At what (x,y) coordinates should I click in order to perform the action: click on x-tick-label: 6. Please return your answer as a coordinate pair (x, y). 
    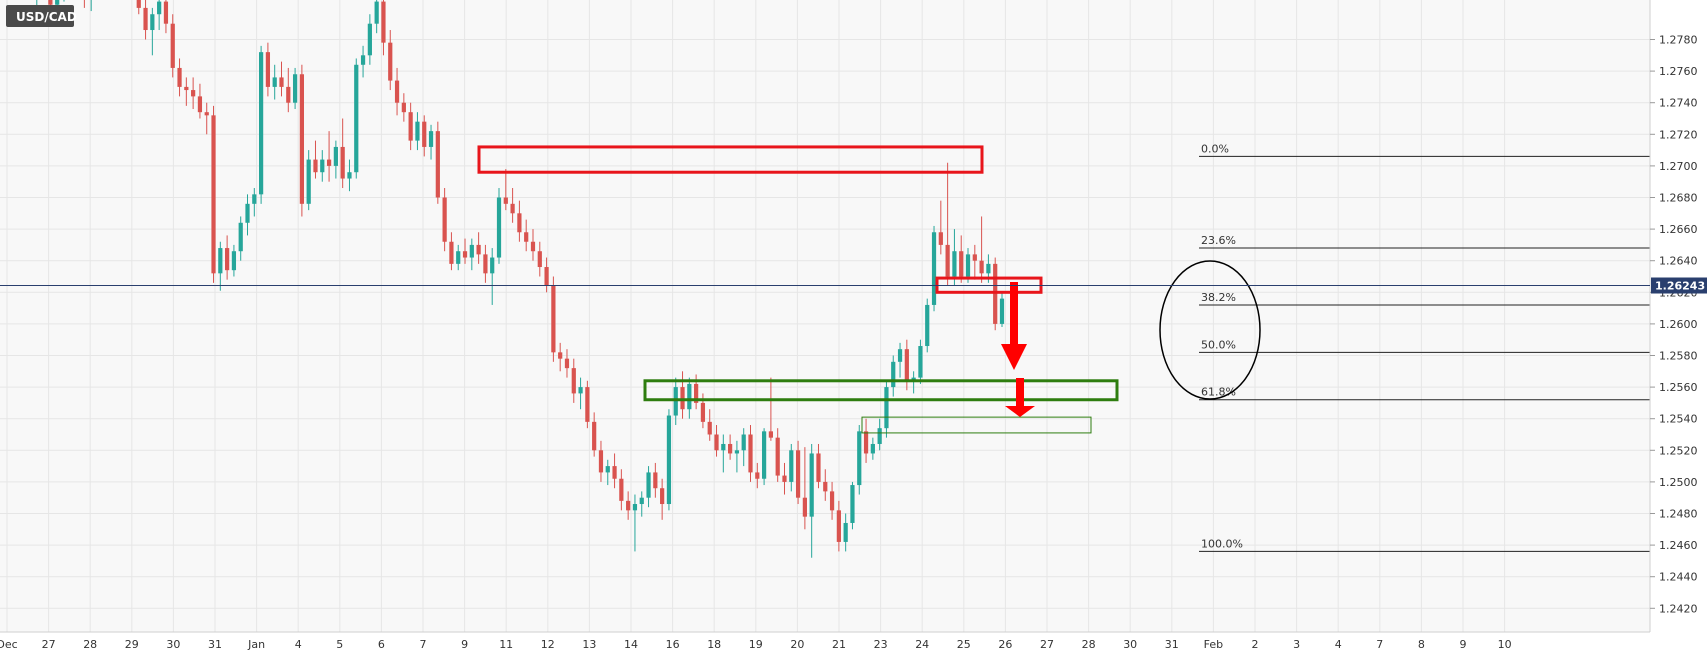
    Looking at the image, I should click on (381, 644).